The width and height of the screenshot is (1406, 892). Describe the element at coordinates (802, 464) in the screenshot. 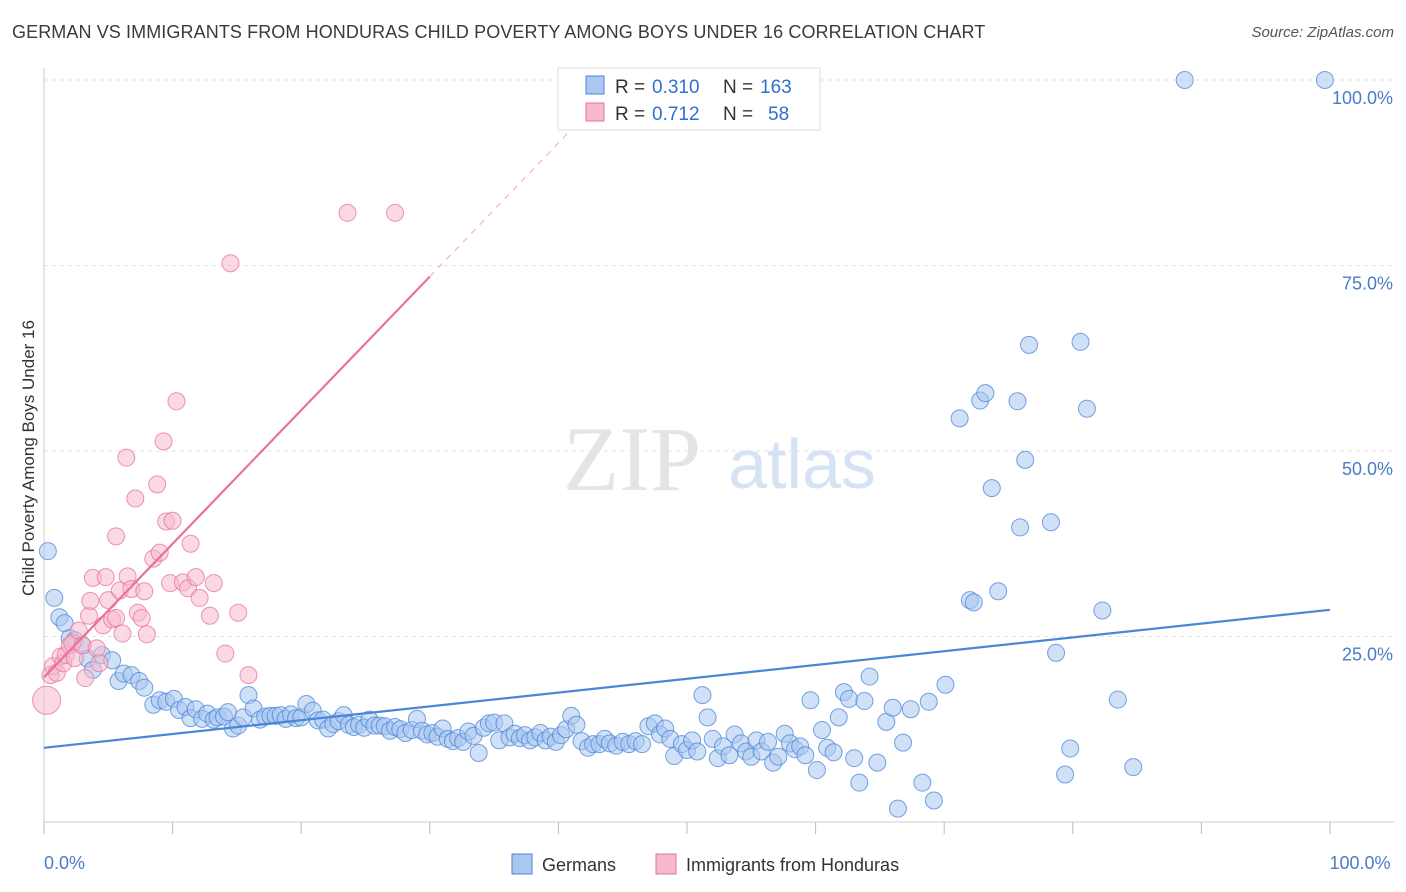

I see `watermark-atlas: atlas` at that location.